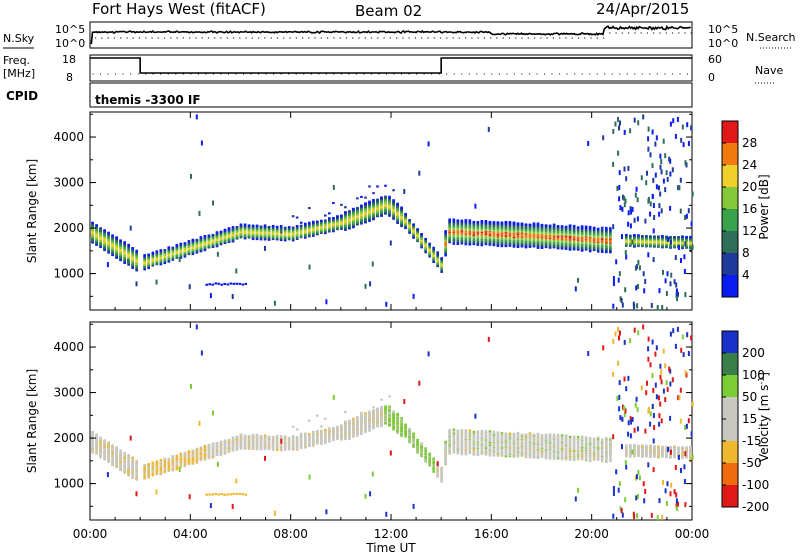 The image size is (800, 554). I want to click on nsky-tick-bottom: 10^0, so click(70, 43).